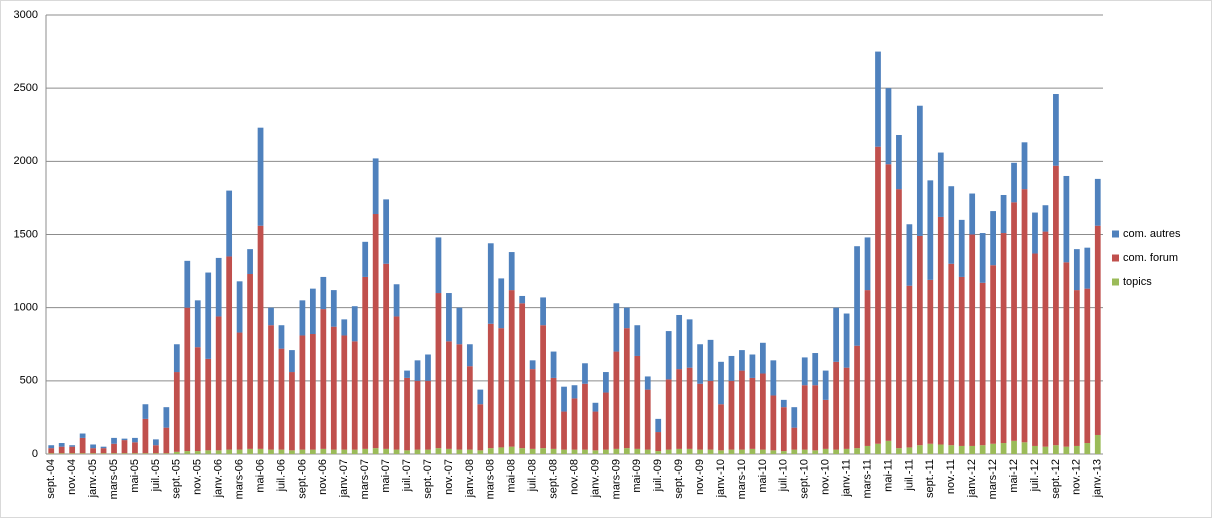 This screenshot has width=1212, height=518. Describe the element at coordinates (156, 475) in the screenshot. I see `x-tick-label: juil.-05` at that location.